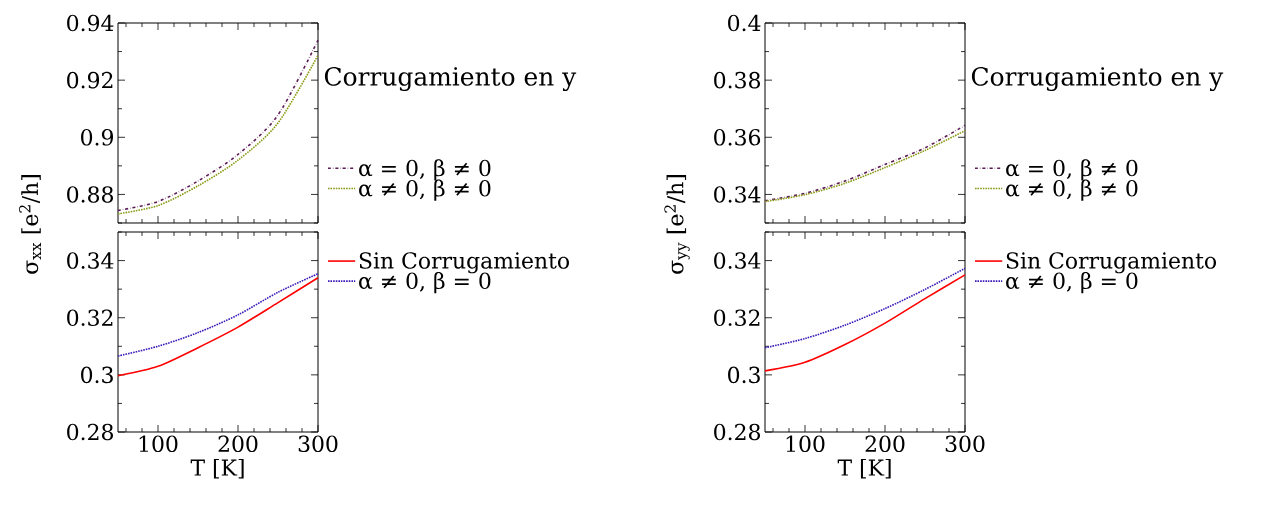 The height and width of the screenshot is (512, 1281). Describe the element at coordinates (90, 194) in the screenshot. I see `y-tick-label: 0.88` at that location.